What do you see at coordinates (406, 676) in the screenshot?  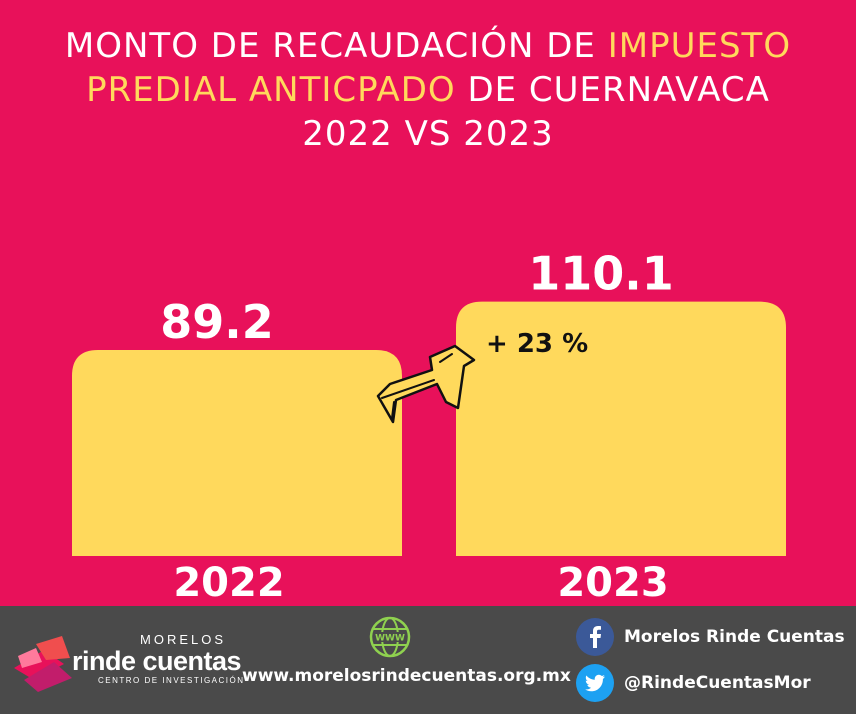 I see `website-link: www.morelosrindecuentas.org.mx` at bounding box center [406, 676].